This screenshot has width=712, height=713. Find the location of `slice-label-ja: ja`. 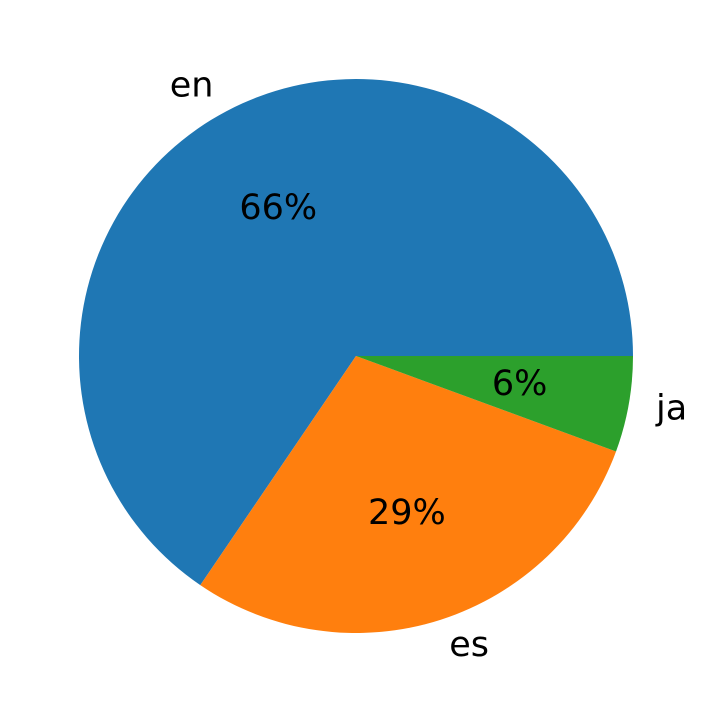

slice-label-ja: ja is located at coordinates (671, 408).